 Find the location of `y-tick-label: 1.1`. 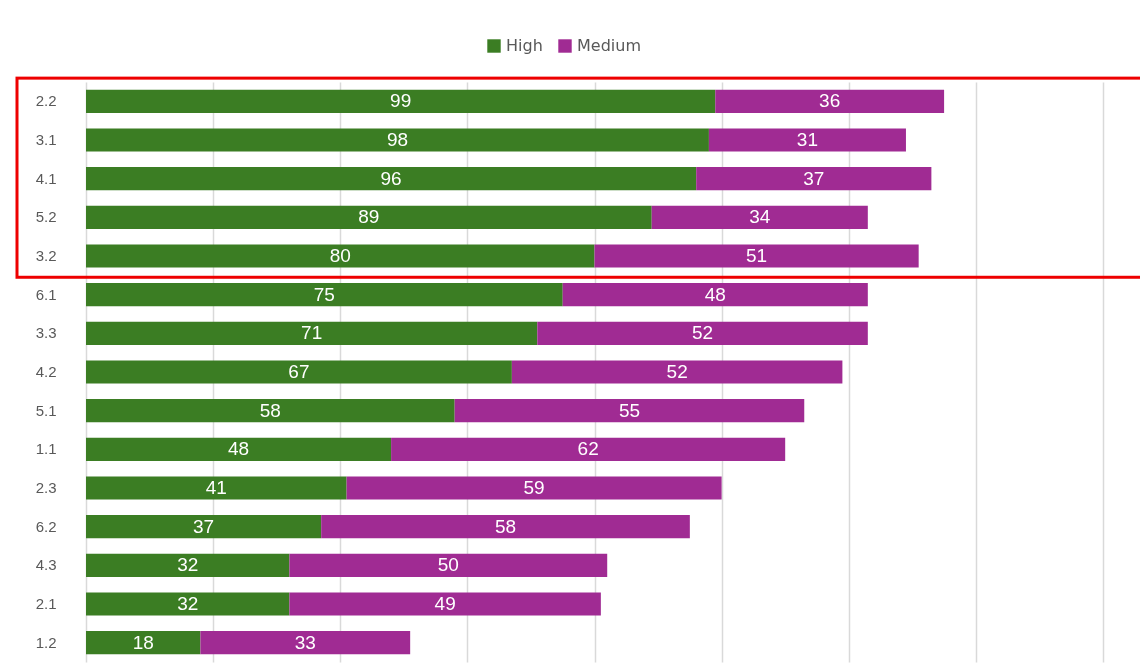

y-tick-label: 1.1 is located at coordinates (46, 449).